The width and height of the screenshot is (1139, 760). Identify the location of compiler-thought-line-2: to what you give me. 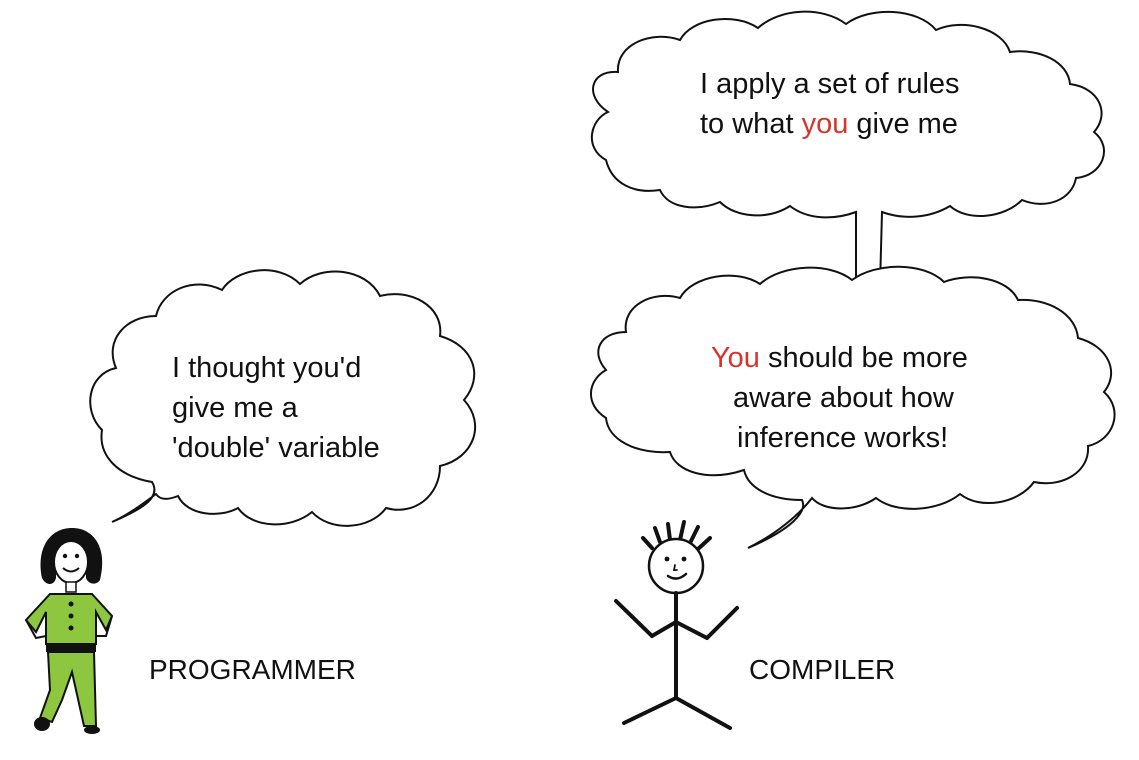
(829, 124).